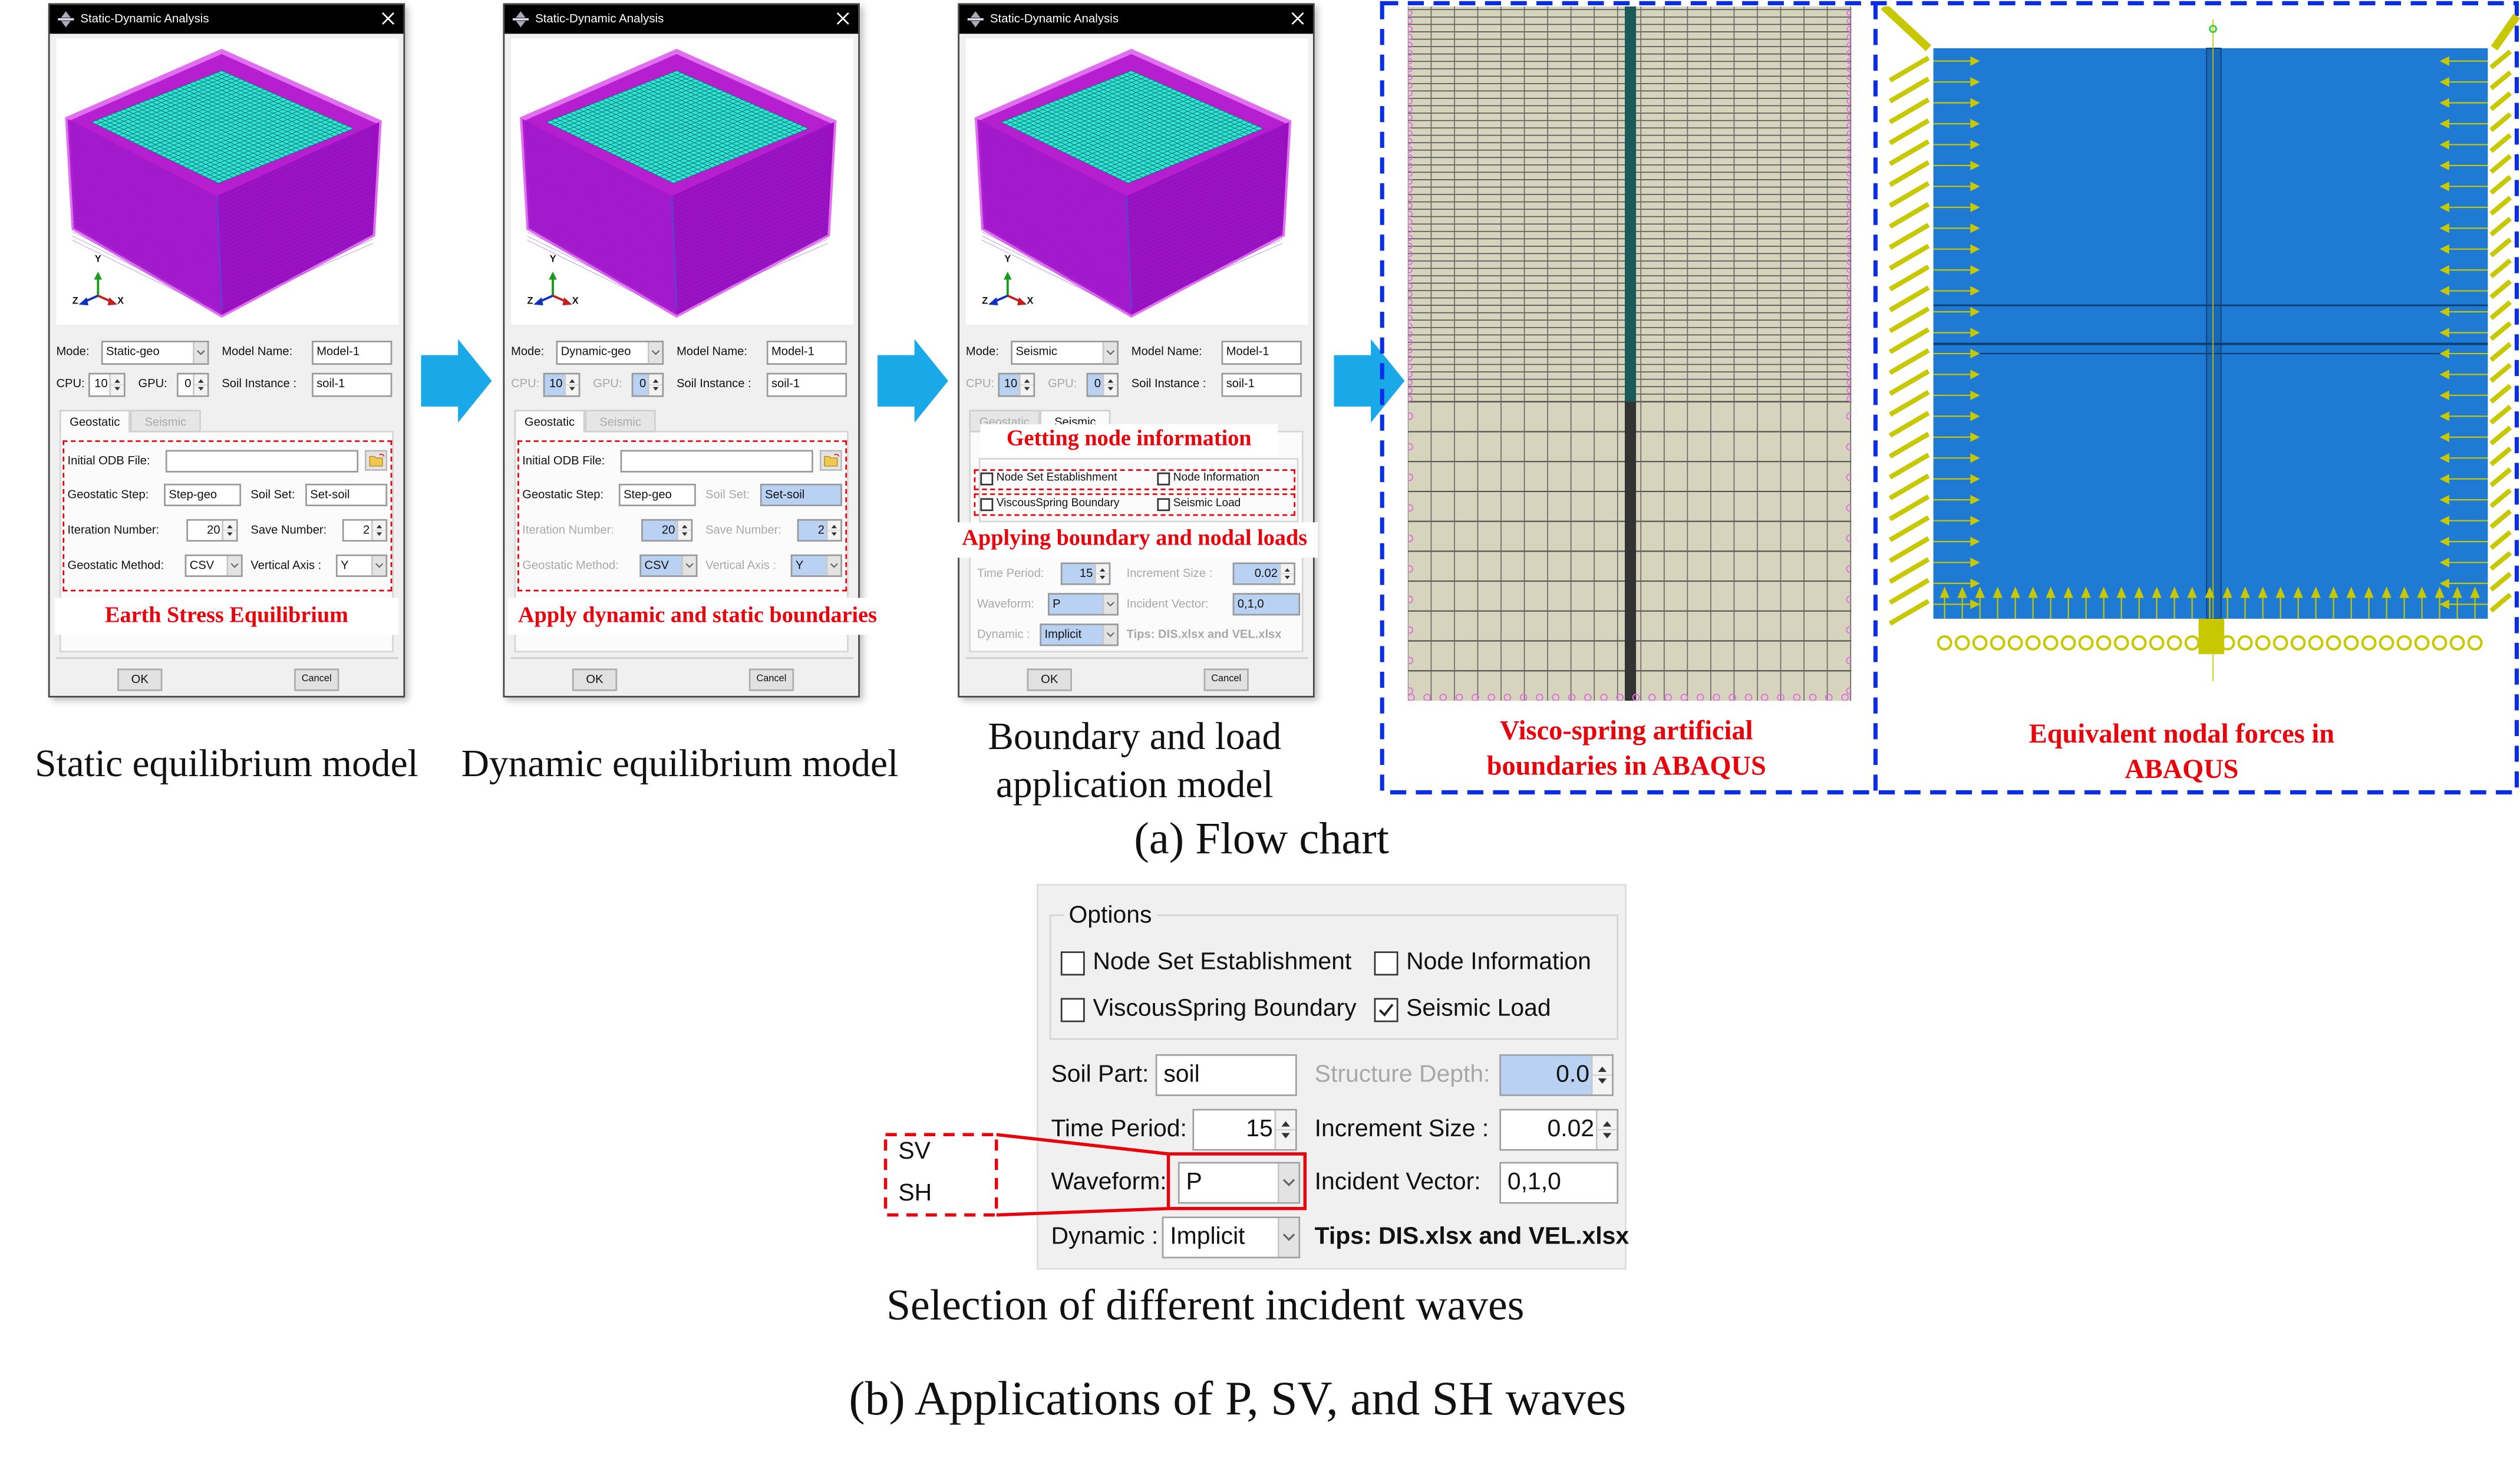 This screenshot has width=2520, height=1458. I want to click on part-a-caption: (a) Flow chart, so click(1261, 839).